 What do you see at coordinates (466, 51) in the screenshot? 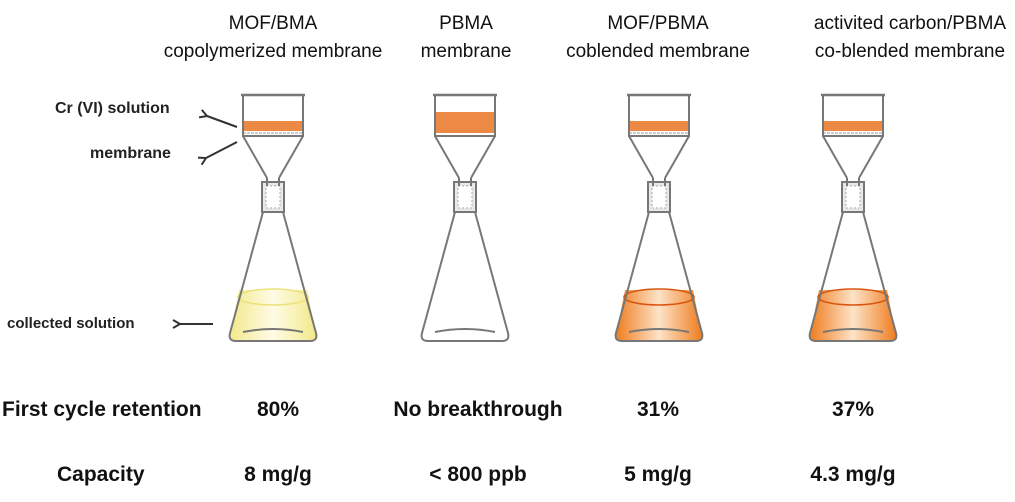
I see `title-line: membrane` at bounding box center [466, 51].